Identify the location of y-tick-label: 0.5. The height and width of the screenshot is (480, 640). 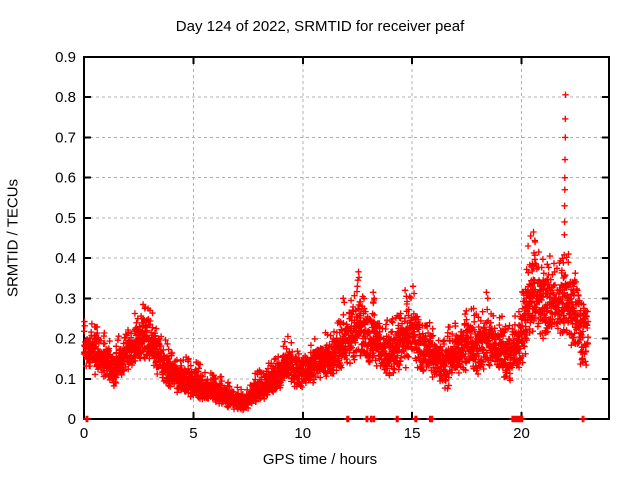
(65, 218).